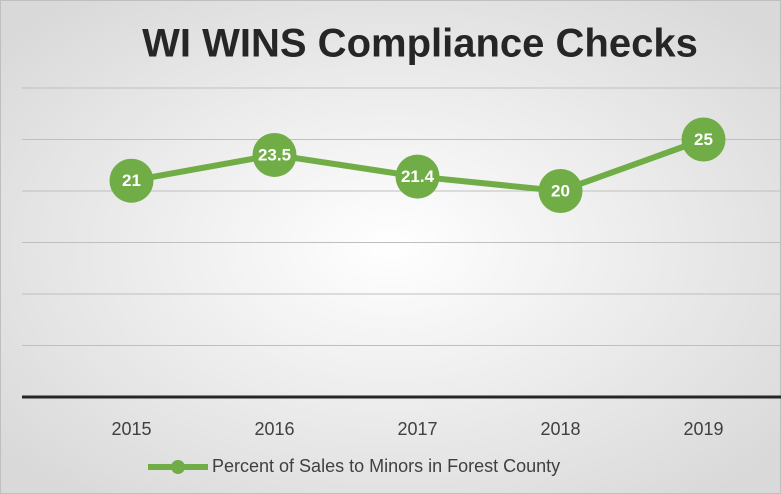  I want to click on x-tick-label: 2019, so click(703, 429).